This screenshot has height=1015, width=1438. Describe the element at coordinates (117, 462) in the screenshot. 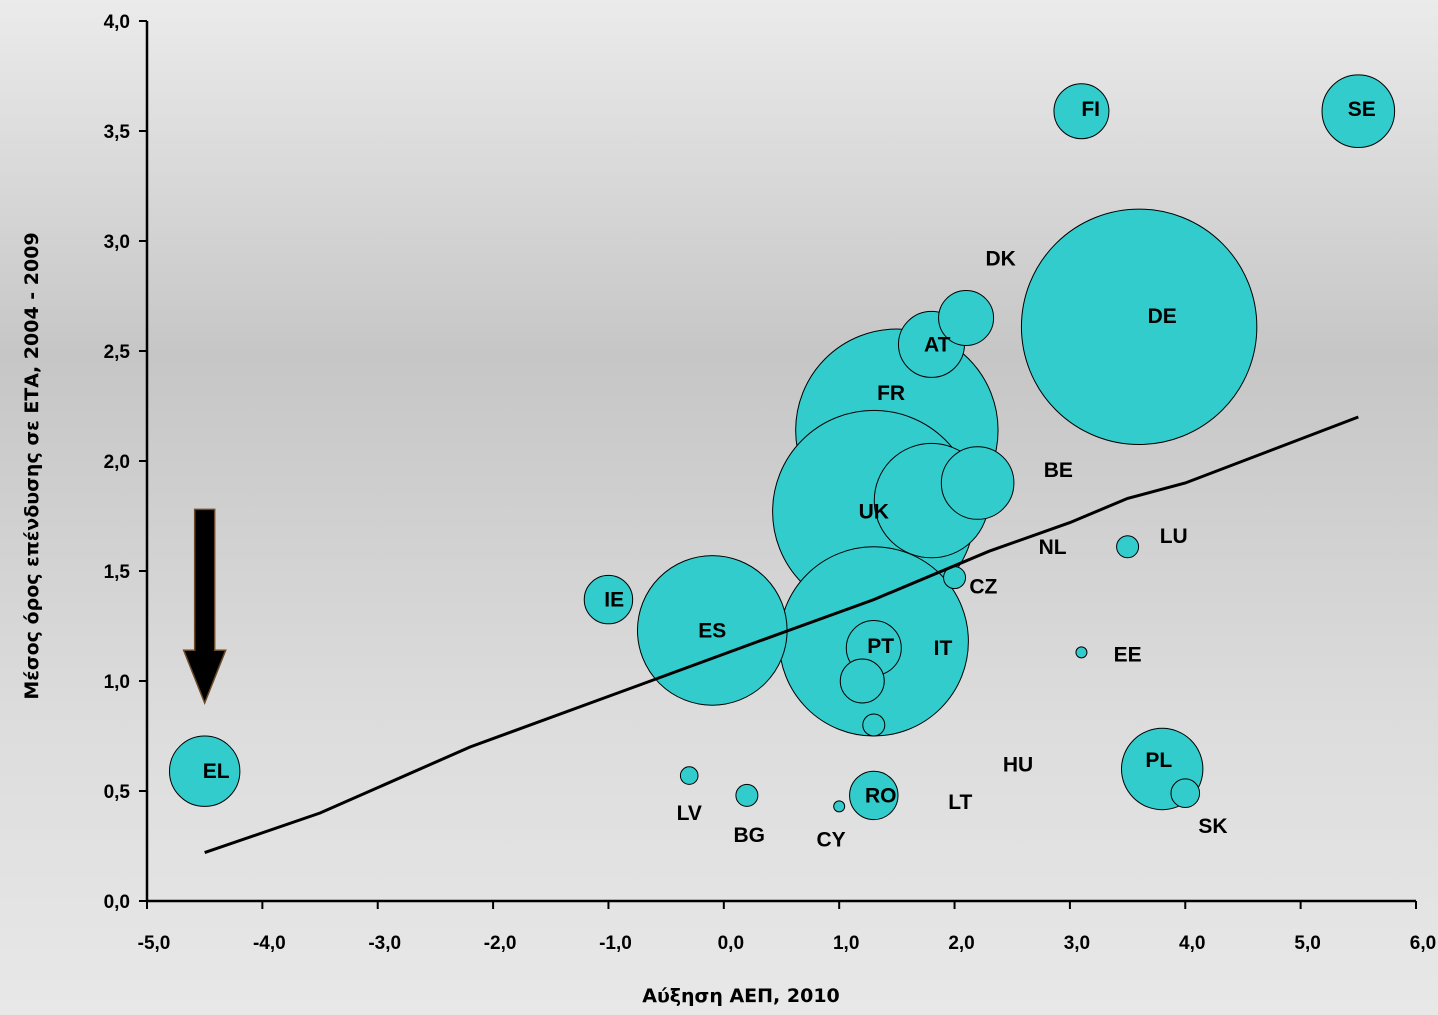

I see `y-tick-label: 2,0` at that location.